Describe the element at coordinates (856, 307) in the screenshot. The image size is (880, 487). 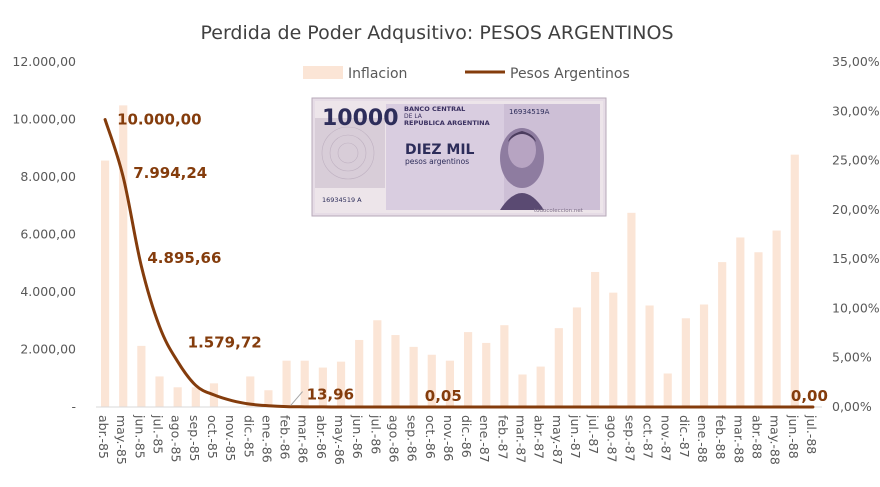
I see `right-axis-tick-label: 10,00%` at that location.